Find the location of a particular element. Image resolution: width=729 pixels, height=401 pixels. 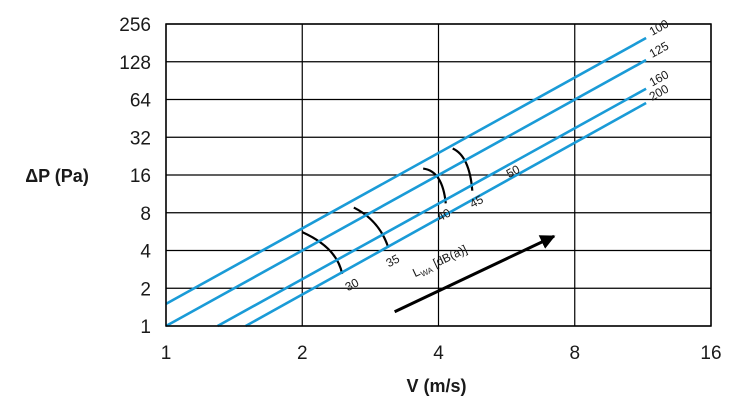

increase-arrow is located at coordinates (474, 274).